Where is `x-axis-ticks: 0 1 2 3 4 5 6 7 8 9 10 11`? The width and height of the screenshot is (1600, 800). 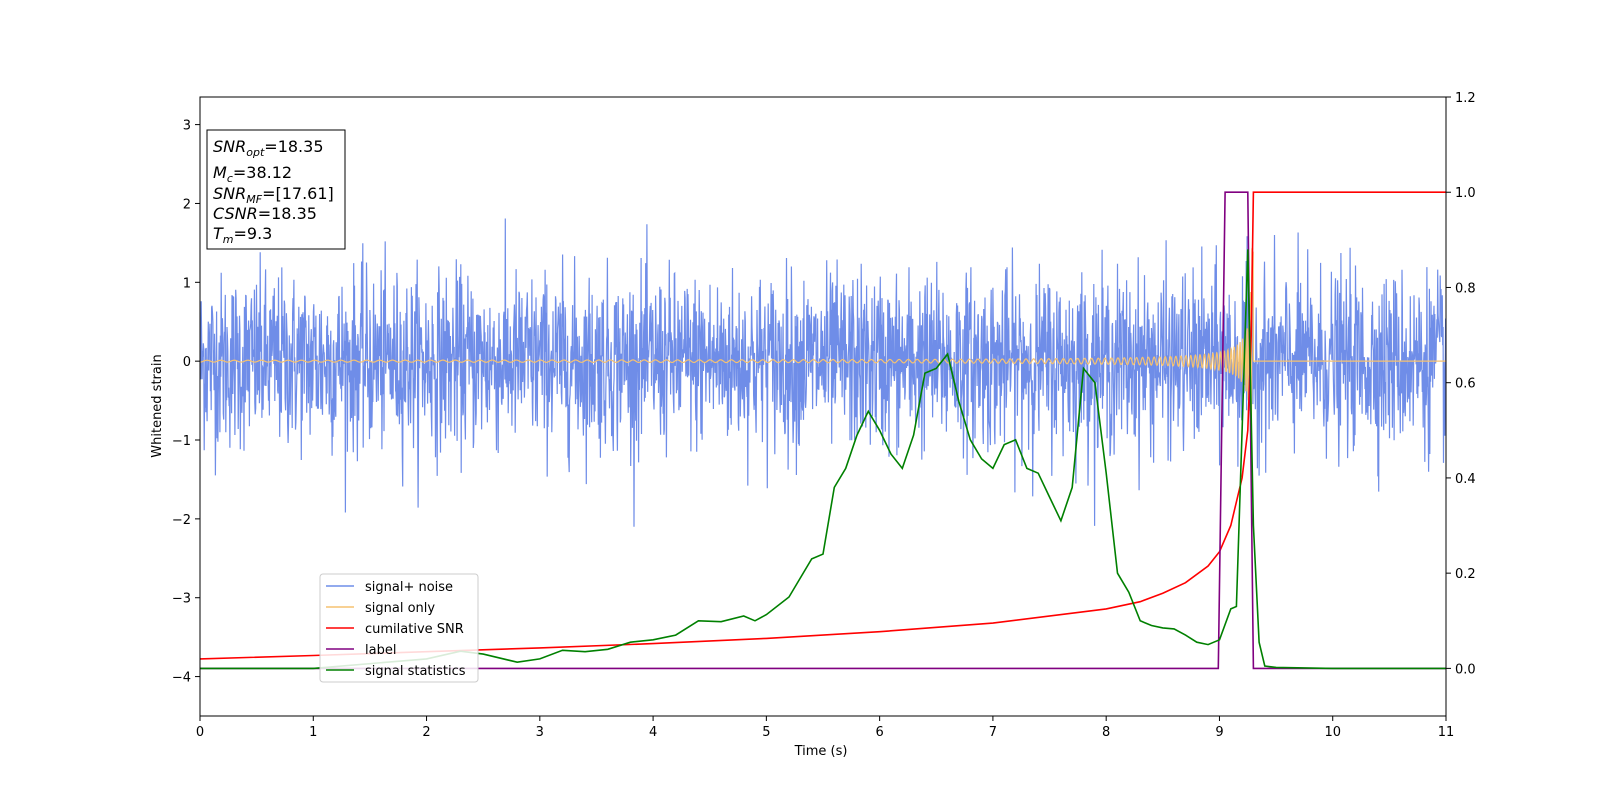 x-axis-ticks: 0 1 2 3 4 5 6 7 8 9 10 11 is located at coordinates (825, 728).